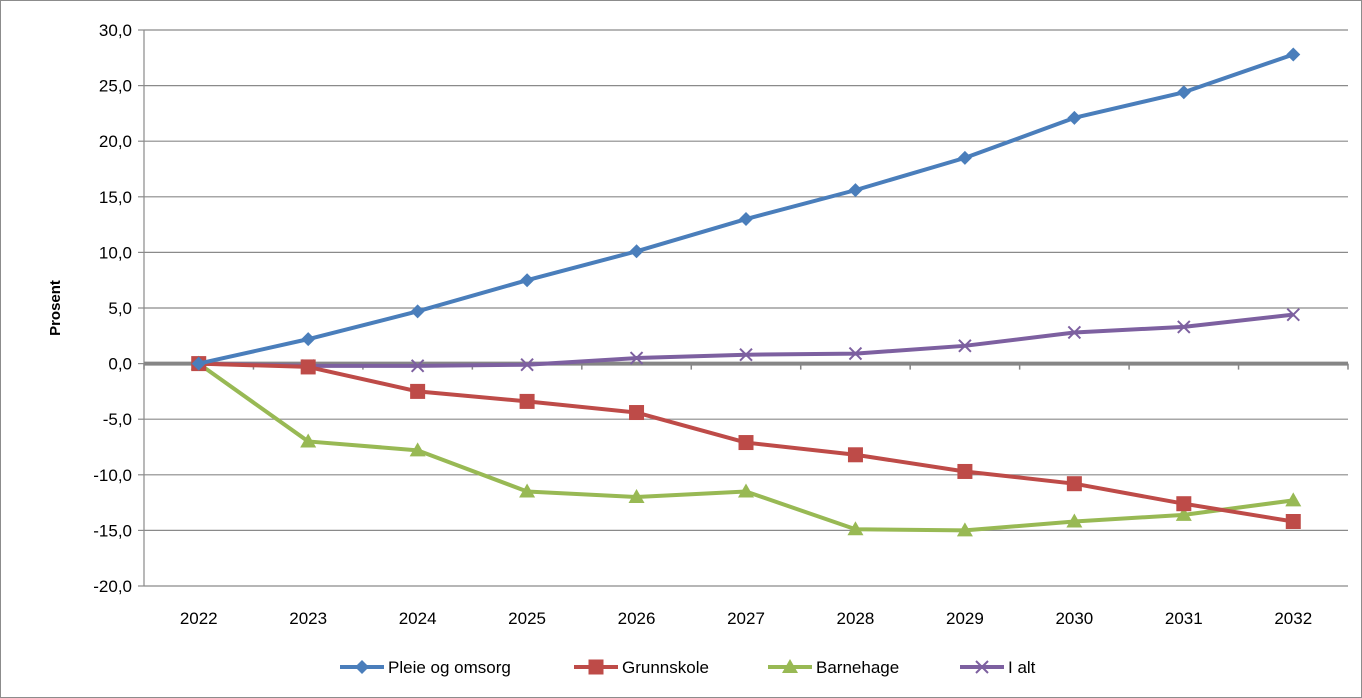 The height and width of the screenshot is (698, 1362). I want to click on y-tick-label: 25,0, so click(115, 86).